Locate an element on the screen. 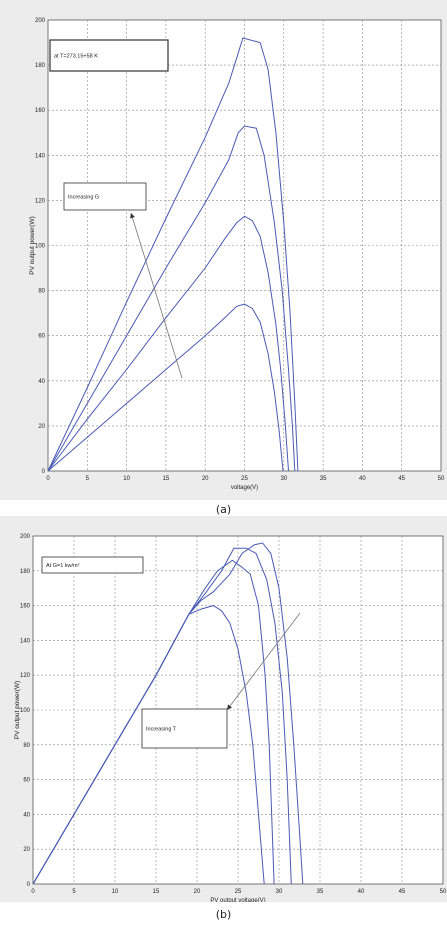  annotation-box-2: Increasing G is located at coordinates (105, 196).